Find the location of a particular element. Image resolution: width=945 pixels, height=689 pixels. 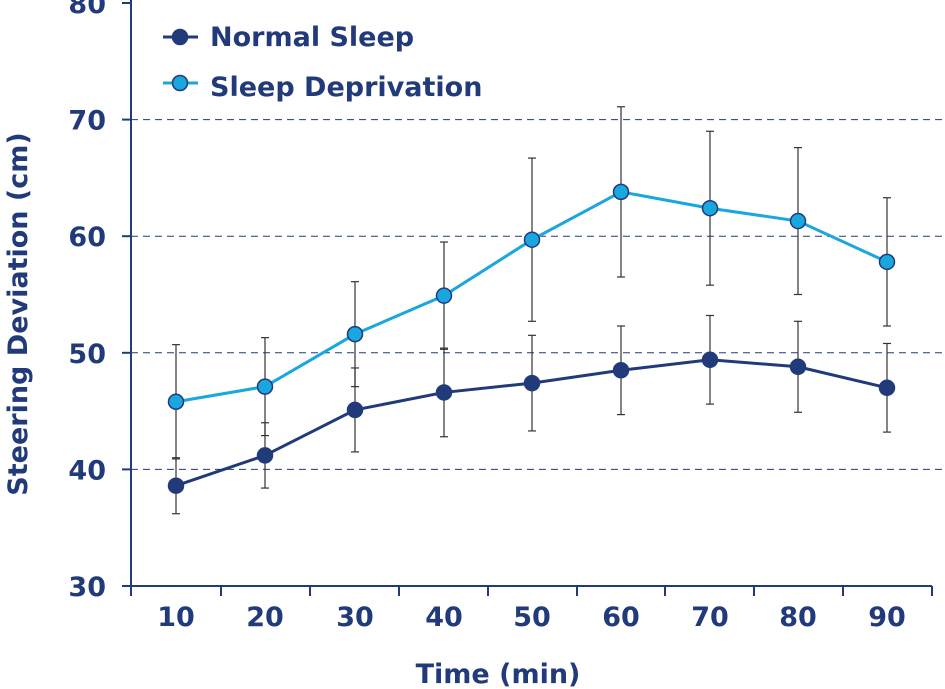

x-tick-label-80: 80 is located at coordinates (798, 617).